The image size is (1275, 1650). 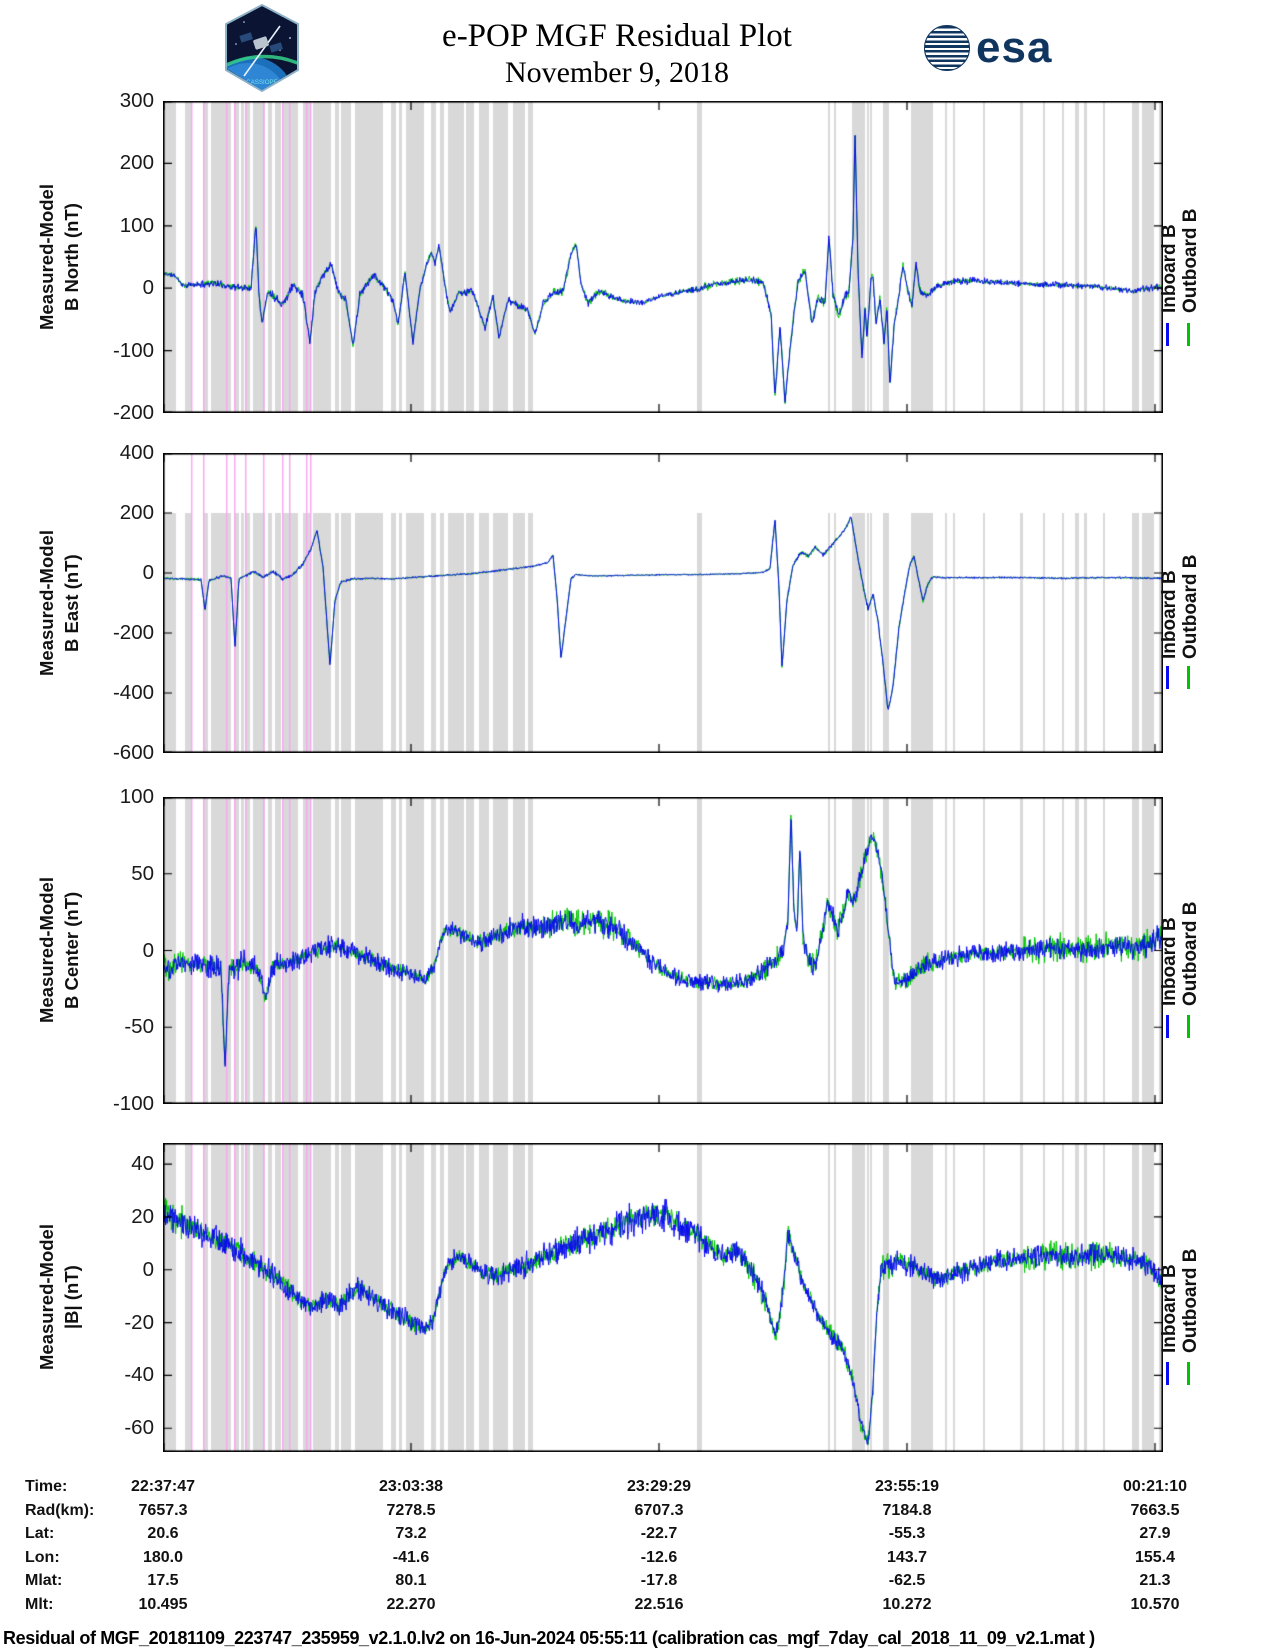 What do you see at coordinates (142, 873) in the screenshot?
I see `y-tick-label: 50` at bounding box center [142, 873].